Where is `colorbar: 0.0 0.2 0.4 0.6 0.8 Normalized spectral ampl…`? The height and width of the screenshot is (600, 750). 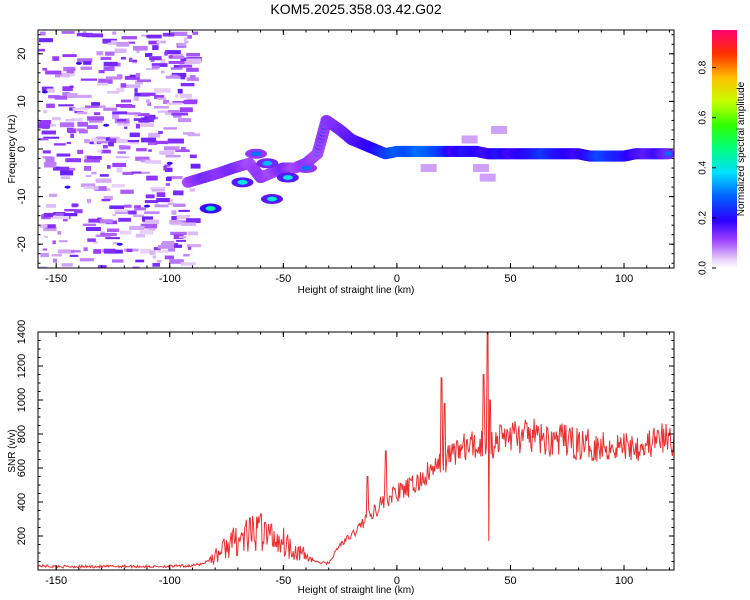
colorbar: 0.0 0.2 0.4 0.6 0.8 Normalized spectral ampl… is located at coordinates (722, 152).